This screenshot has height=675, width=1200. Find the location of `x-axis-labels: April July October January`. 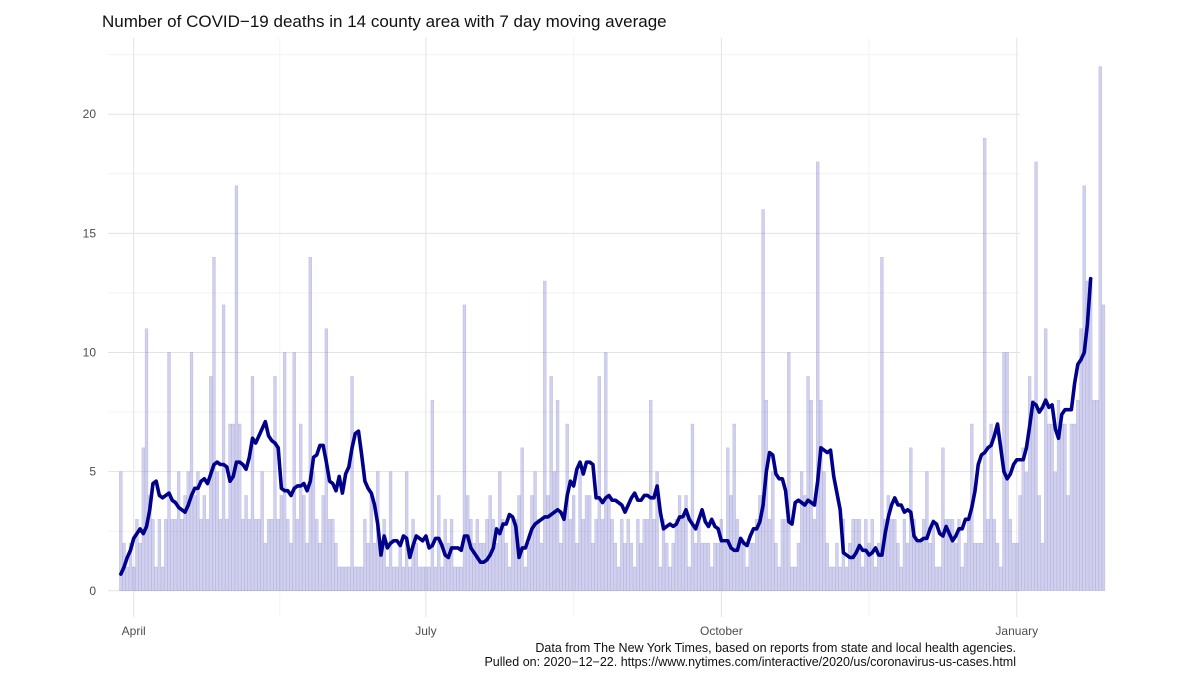

x-axis-labels: April July October January is located at coordinates (580, 631).